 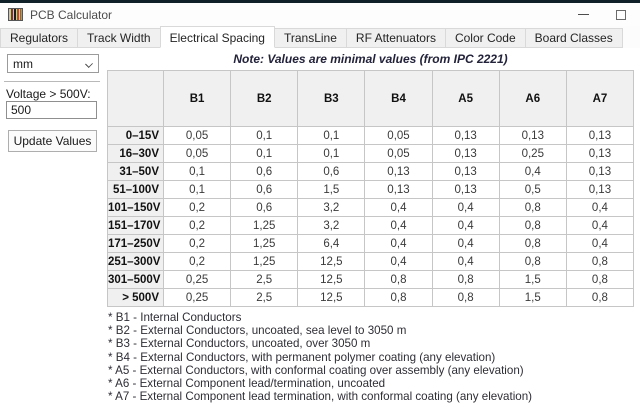 What do you see at coordinates (51, 110) in the screenshot?
I see `voltage-input` at bounding box center [51, 110].